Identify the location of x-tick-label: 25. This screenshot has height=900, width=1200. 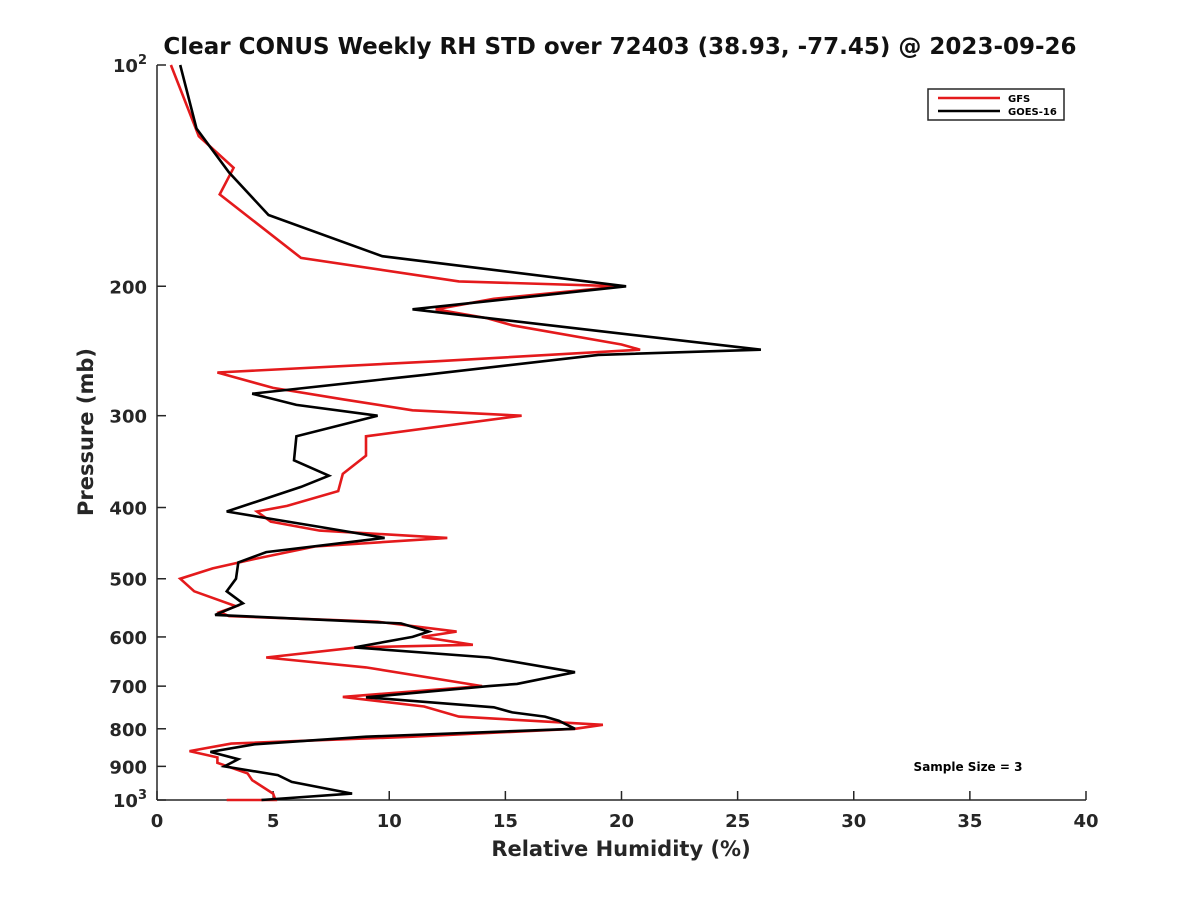
(737, 821).